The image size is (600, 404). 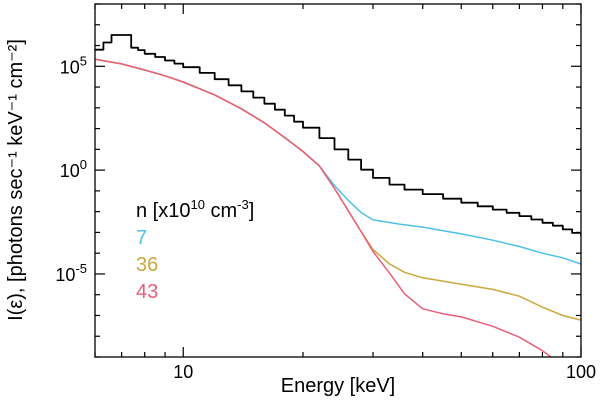 What do you see at coordinates (197, 204) in the screenshot?
I see `legend-title-sup1: 10` at bounding box center [197, 204].